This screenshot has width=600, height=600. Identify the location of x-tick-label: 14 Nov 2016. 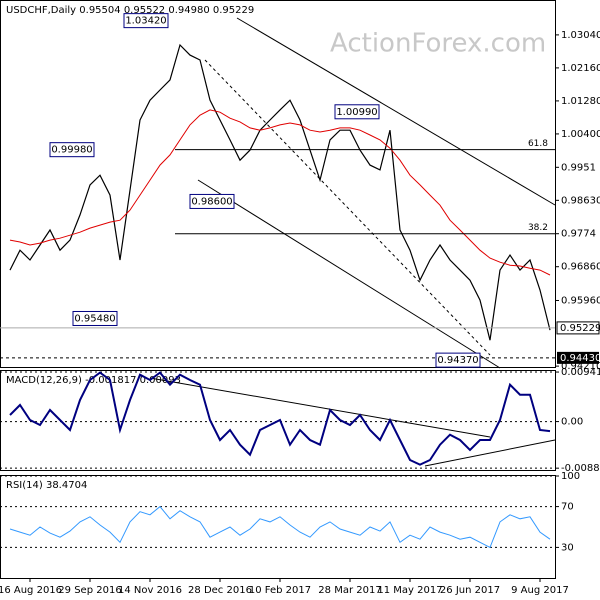
(150, 590).